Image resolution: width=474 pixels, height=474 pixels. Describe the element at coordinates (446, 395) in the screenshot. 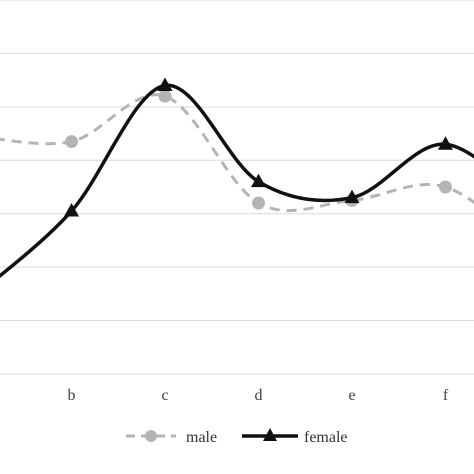

I see `x-tick-label: f` at that location.